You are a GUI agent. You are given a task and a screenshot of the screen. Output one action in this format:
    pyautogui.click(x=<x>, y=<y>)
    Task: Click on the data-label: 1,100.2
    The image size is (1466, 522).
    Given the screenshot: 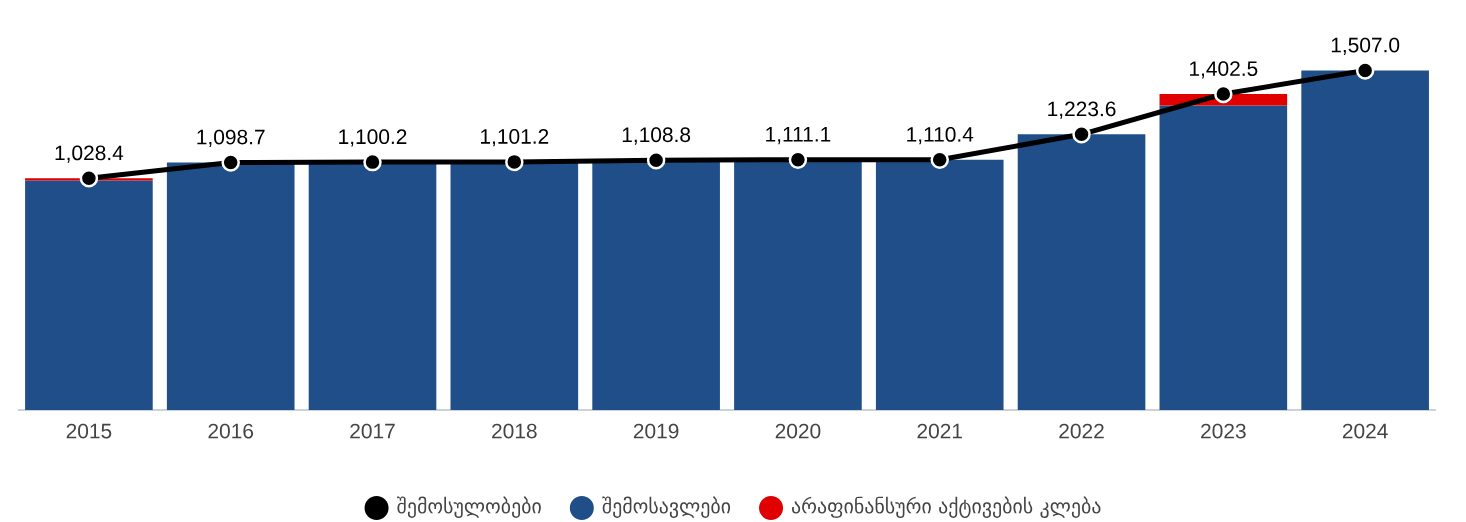 What is the action you would take?
    pyautogui.click(x=373, y=138)
    